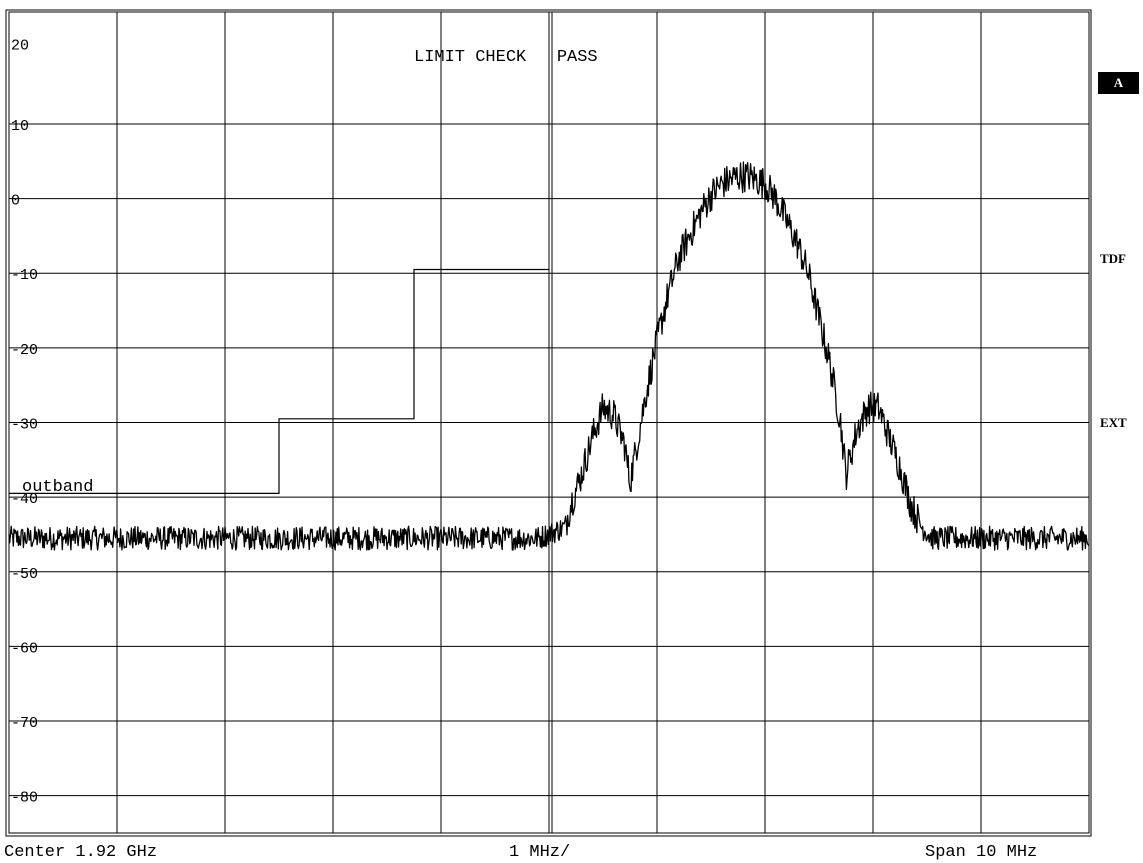 The width and height of the screenshot is (1143, 863). What do you see at coordinates (24, 798) in the screenshot?
I see `y-tick-label: -80` at bounding box center [24, 798].